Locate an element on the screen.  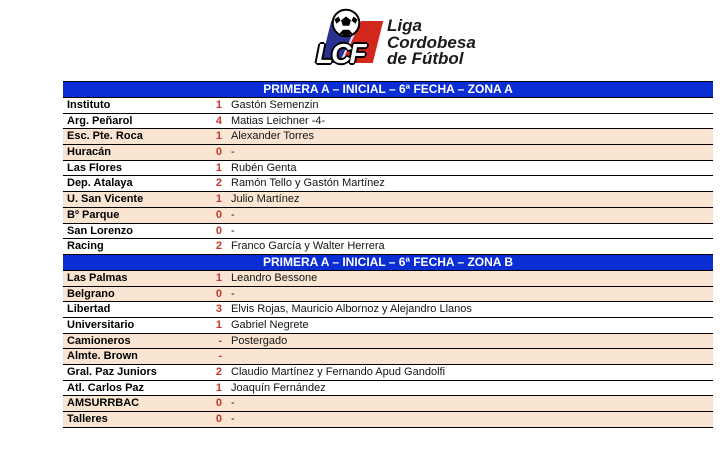
result-row: Racing 2 Franco García y Walter Herrera is located at coordinates (388, 246).